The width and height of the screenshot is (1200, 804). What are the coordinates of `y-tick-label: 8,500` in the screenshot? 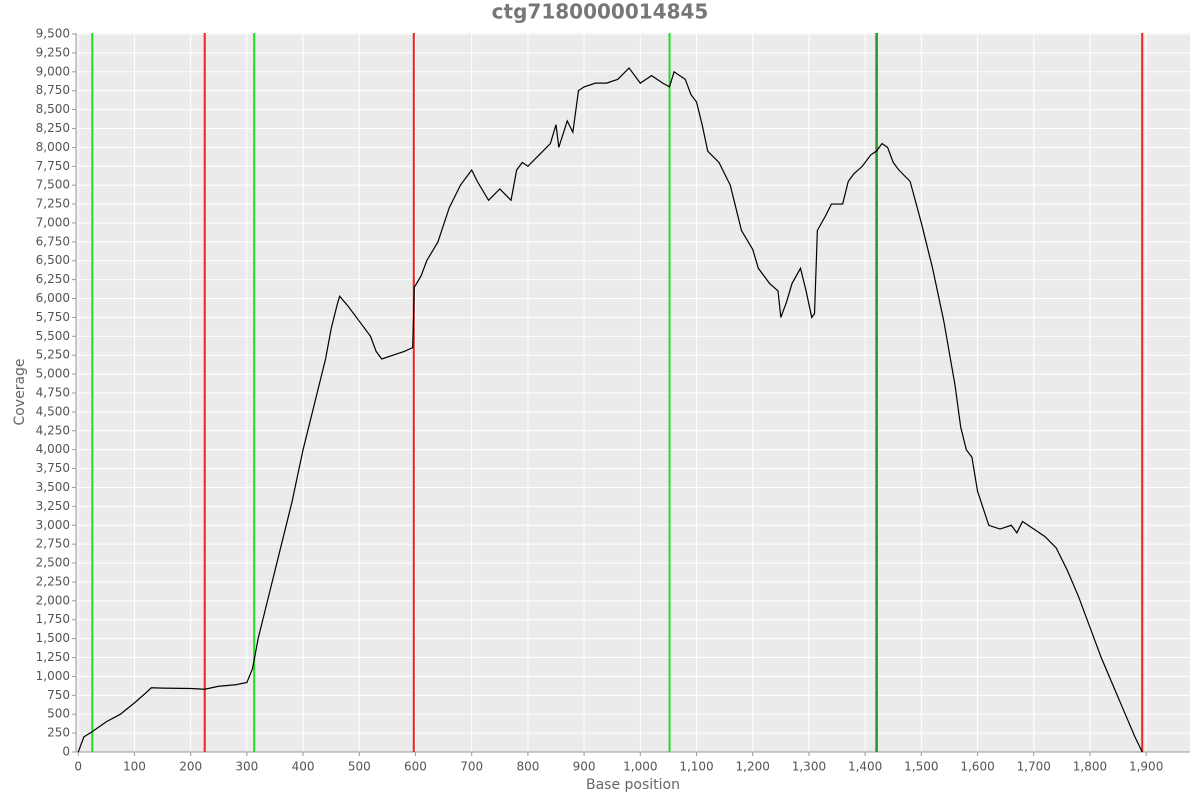 It's located at (53, 109).